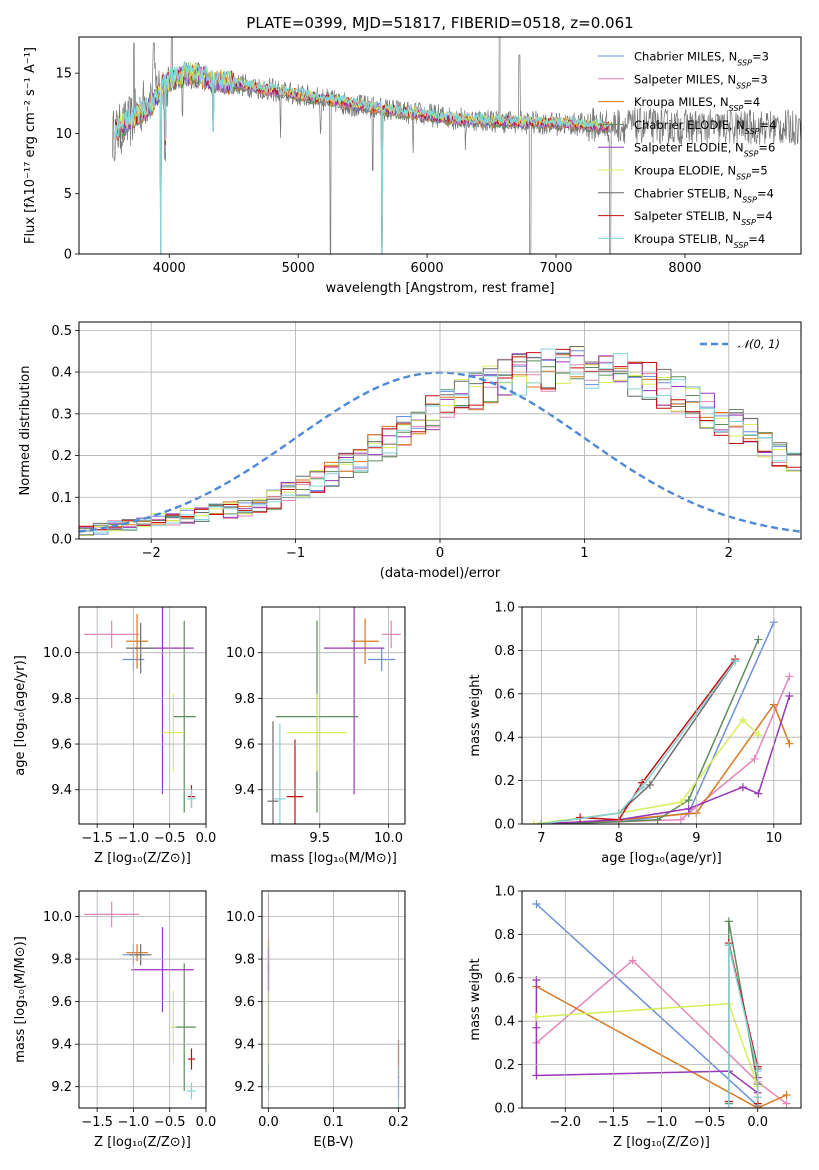 This screenshot has height=1170, width=819. What do you see at coordinates (295, 553) in the screenshot?
I see `x-tick-label: −1` at bounding box center [295, 553].